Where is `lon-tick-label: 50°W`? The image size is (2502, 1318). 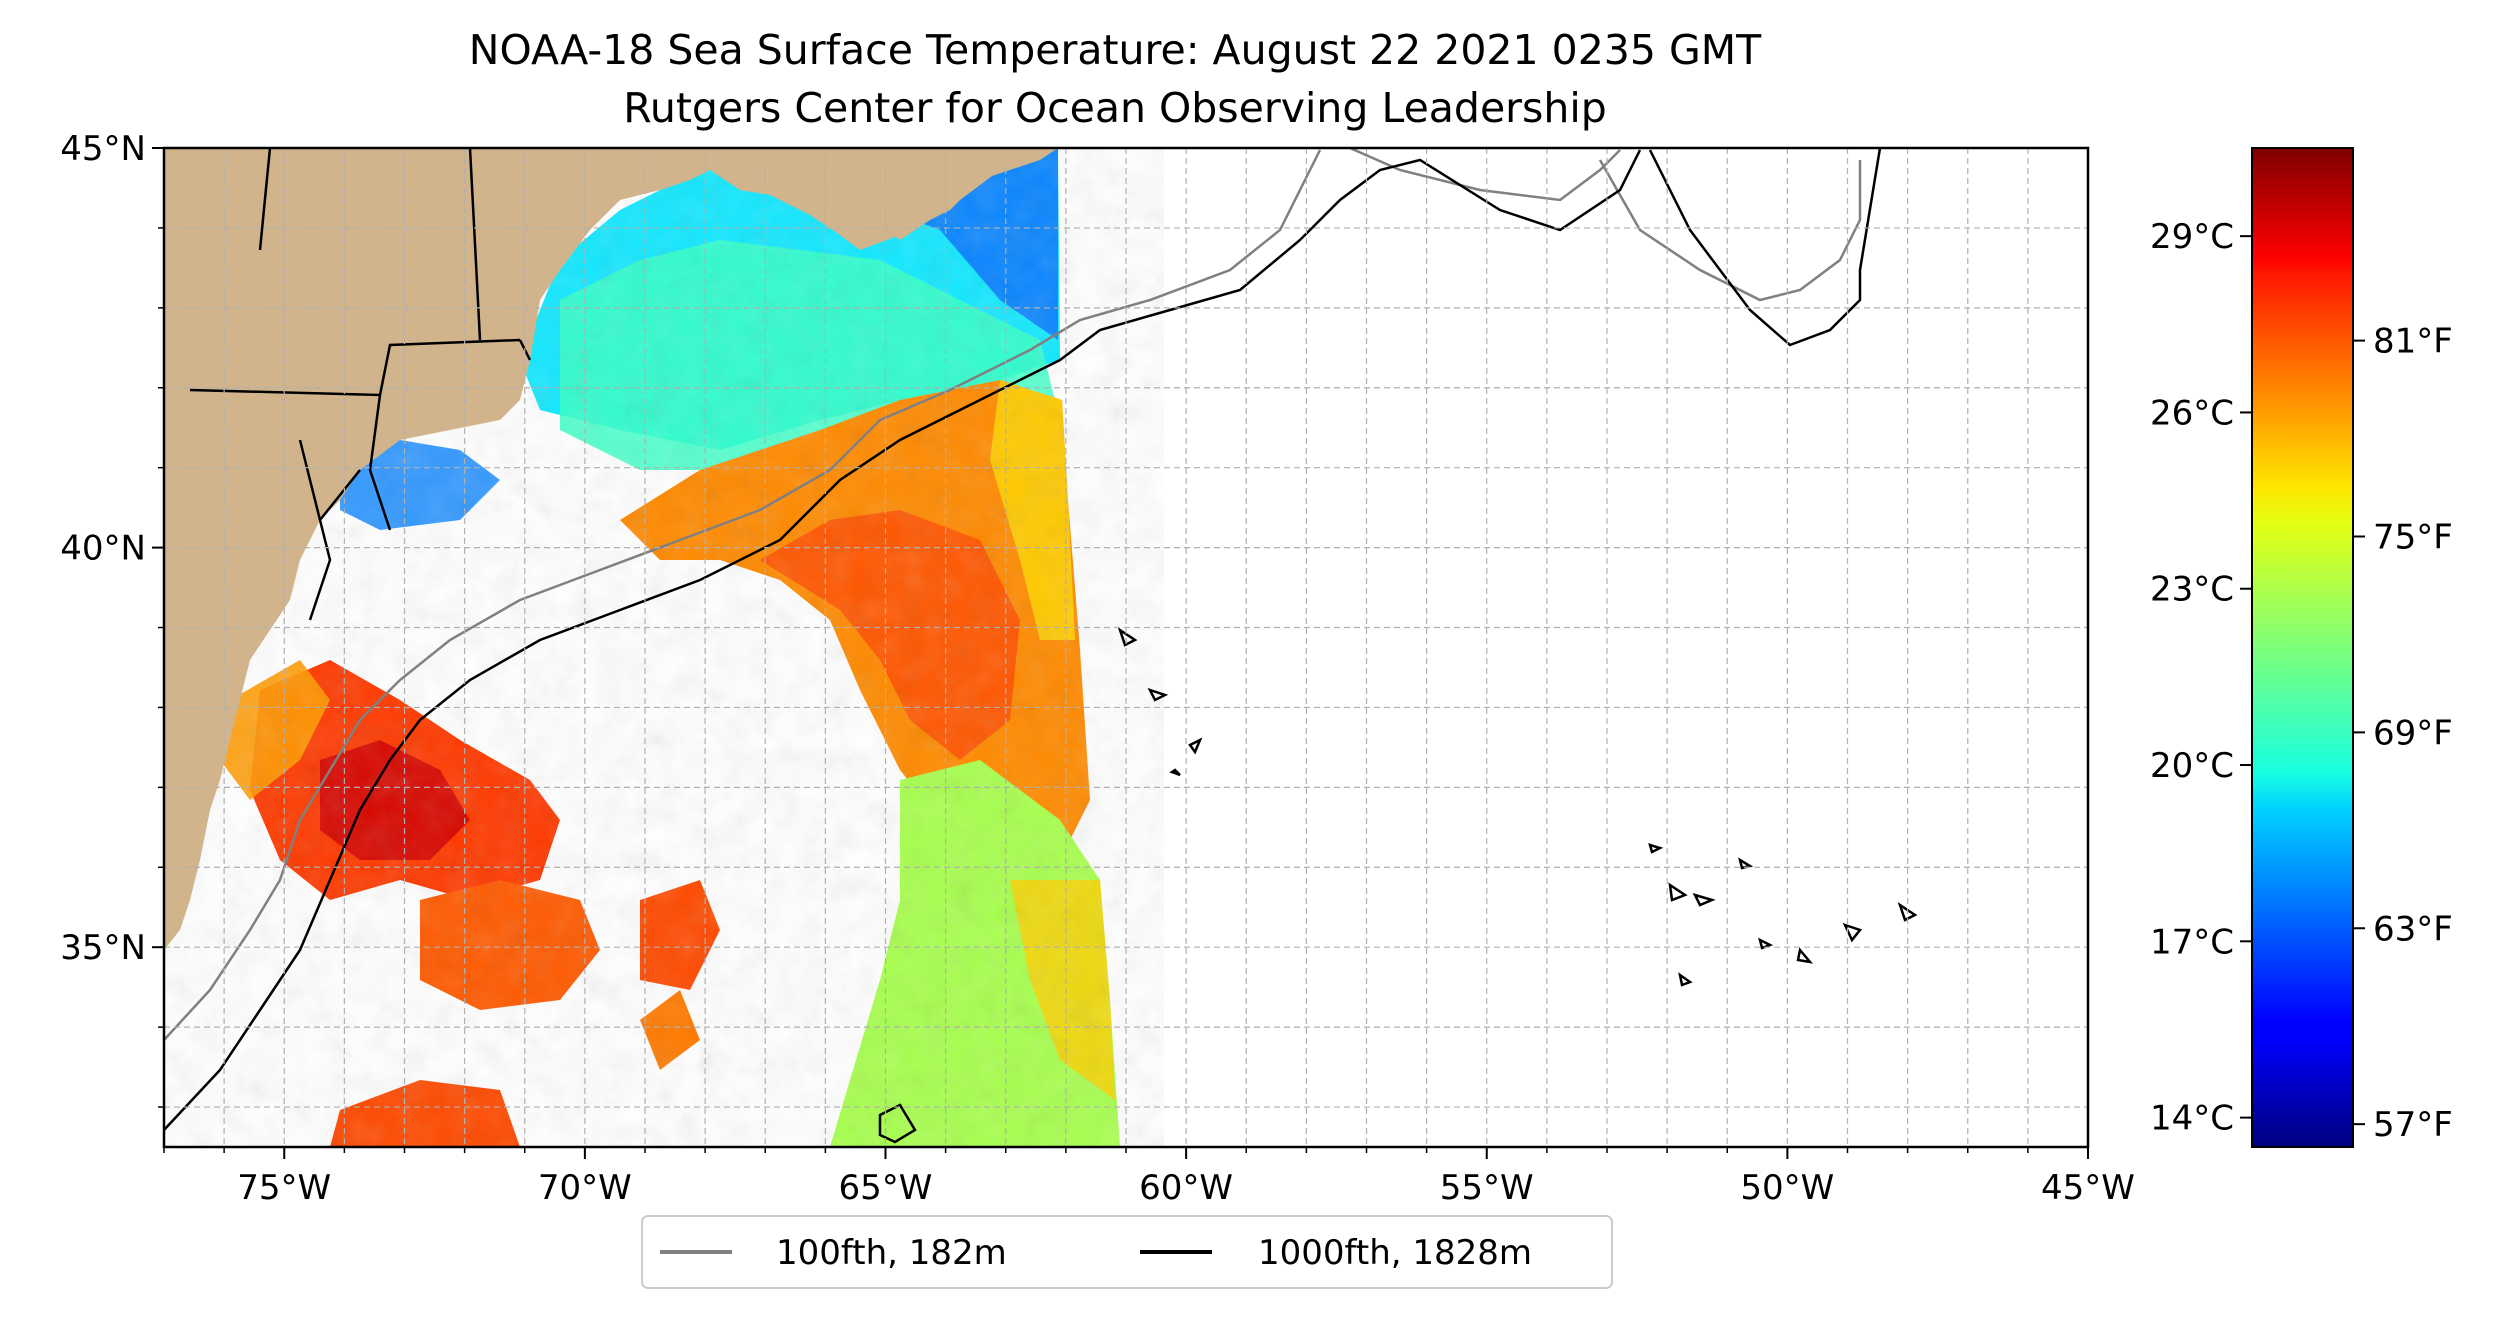 lon-tick-label: 50°W is located at coordinates (1787, 1188).